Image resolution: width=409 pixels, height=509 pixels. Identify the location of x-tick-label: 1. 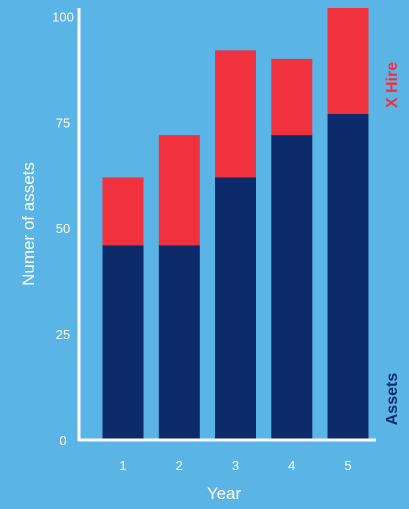
(122, 465).